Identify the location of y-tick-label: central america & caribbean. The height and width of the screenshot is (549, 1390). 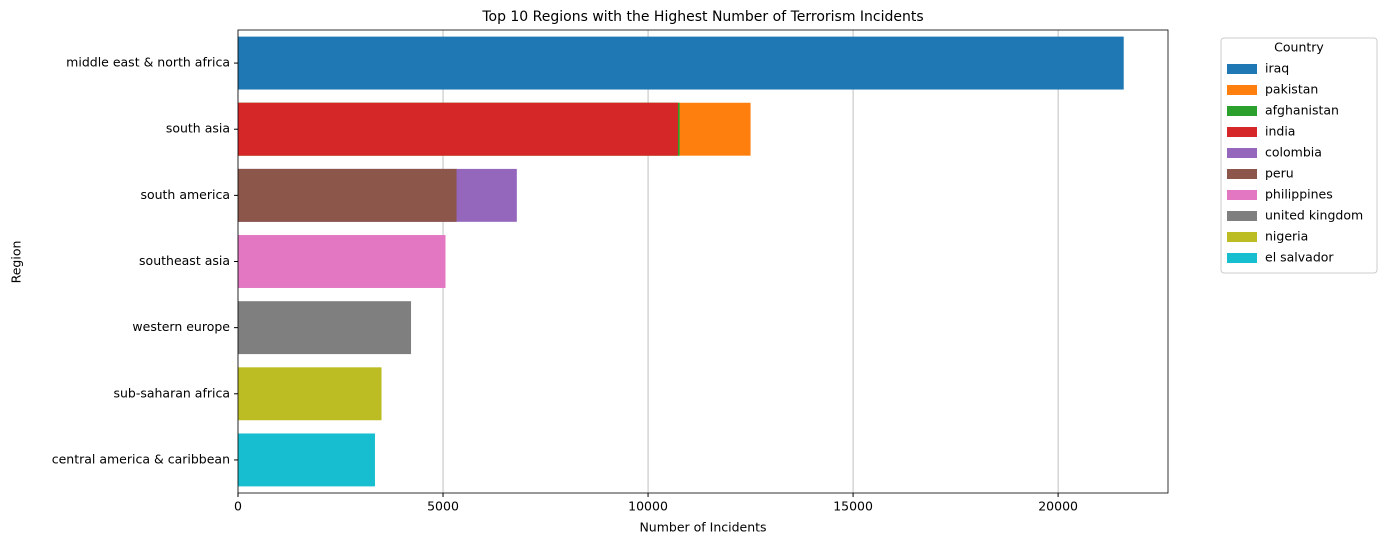
(141, 458).